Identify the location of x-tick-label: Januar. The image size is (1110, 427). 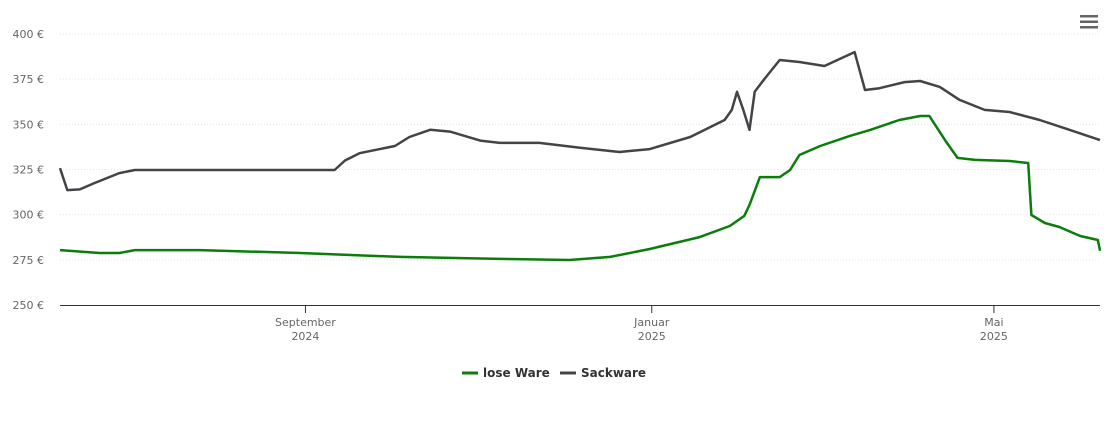
(651, 322).